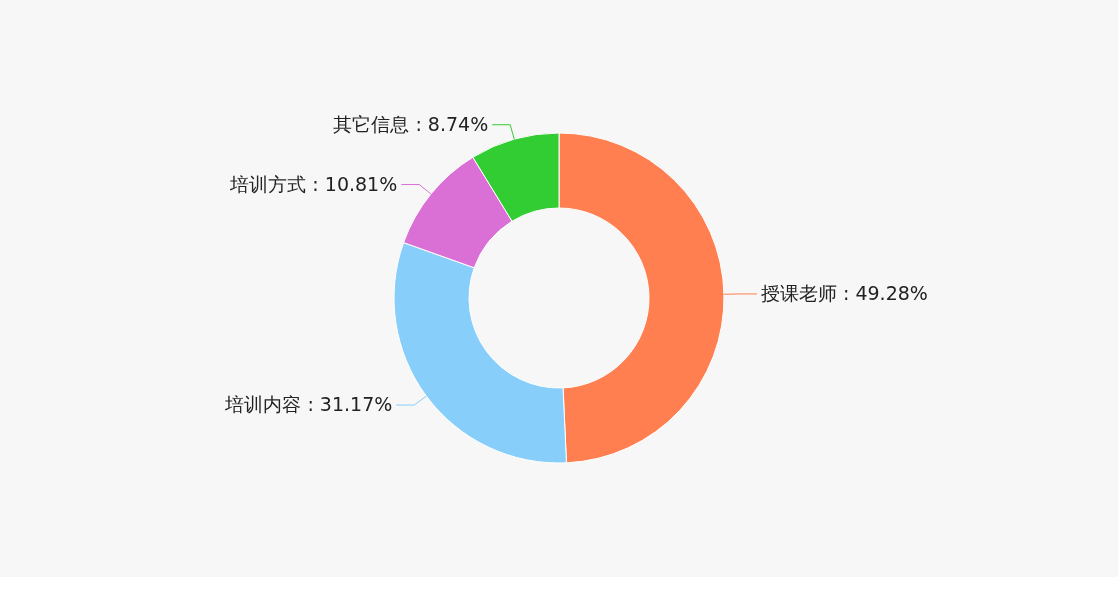 The image size is (1118, 597). What do you see at coordinates (844, 292) in the screenshot?
I see `slice-label: 授课老师 : 49.28%` at bounding box center [844, 292].